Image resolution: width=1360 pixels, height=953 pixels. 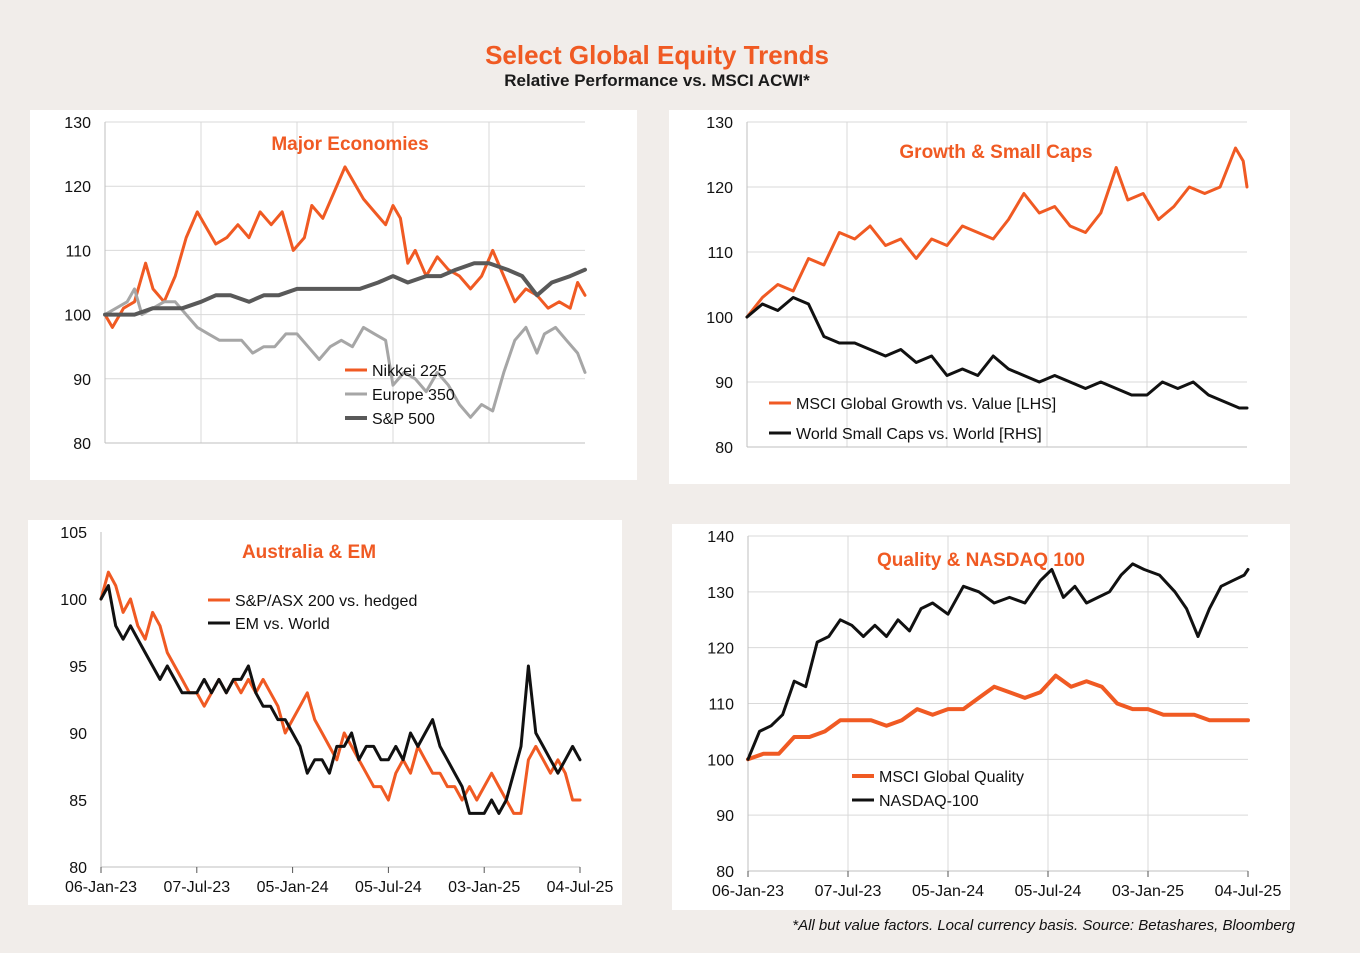 I want to click on legend-label-europe-350: Europe 350, so click(x=413, y=395).